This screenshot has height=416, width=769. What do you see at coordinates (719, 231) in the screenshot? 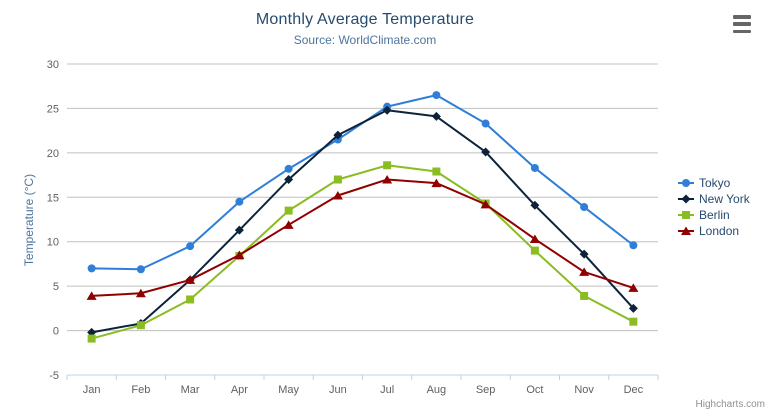
I see `legend-label: London` at bounding box center [719, 231].